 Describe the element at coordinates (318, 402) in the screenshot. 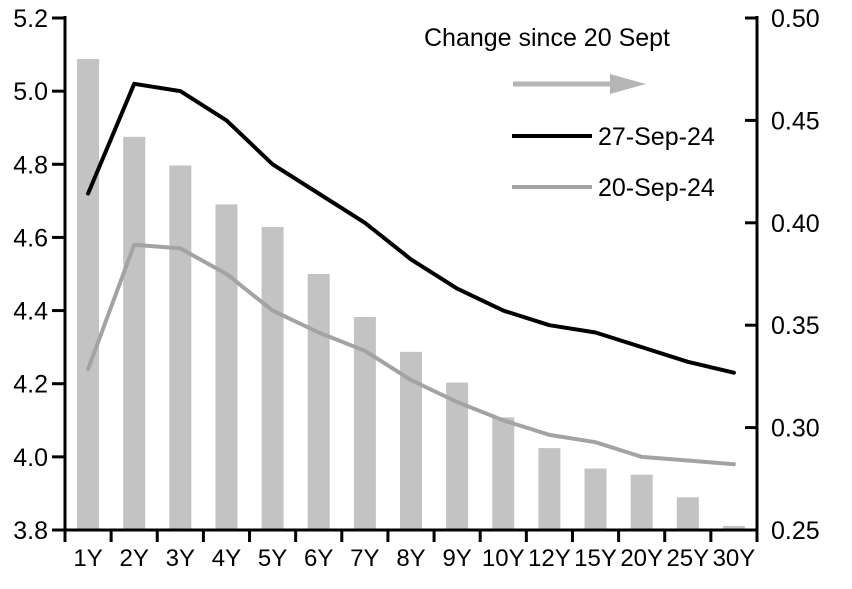

I see `bar-6Y` at that location.